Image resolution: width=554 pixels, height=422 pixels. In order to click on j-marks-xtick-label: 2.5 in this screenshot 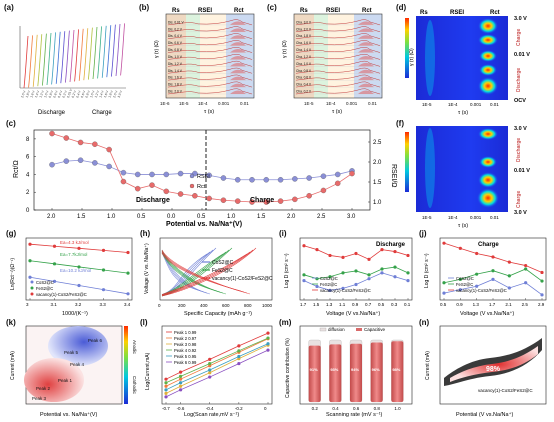, I will do `click(525, 304)`.